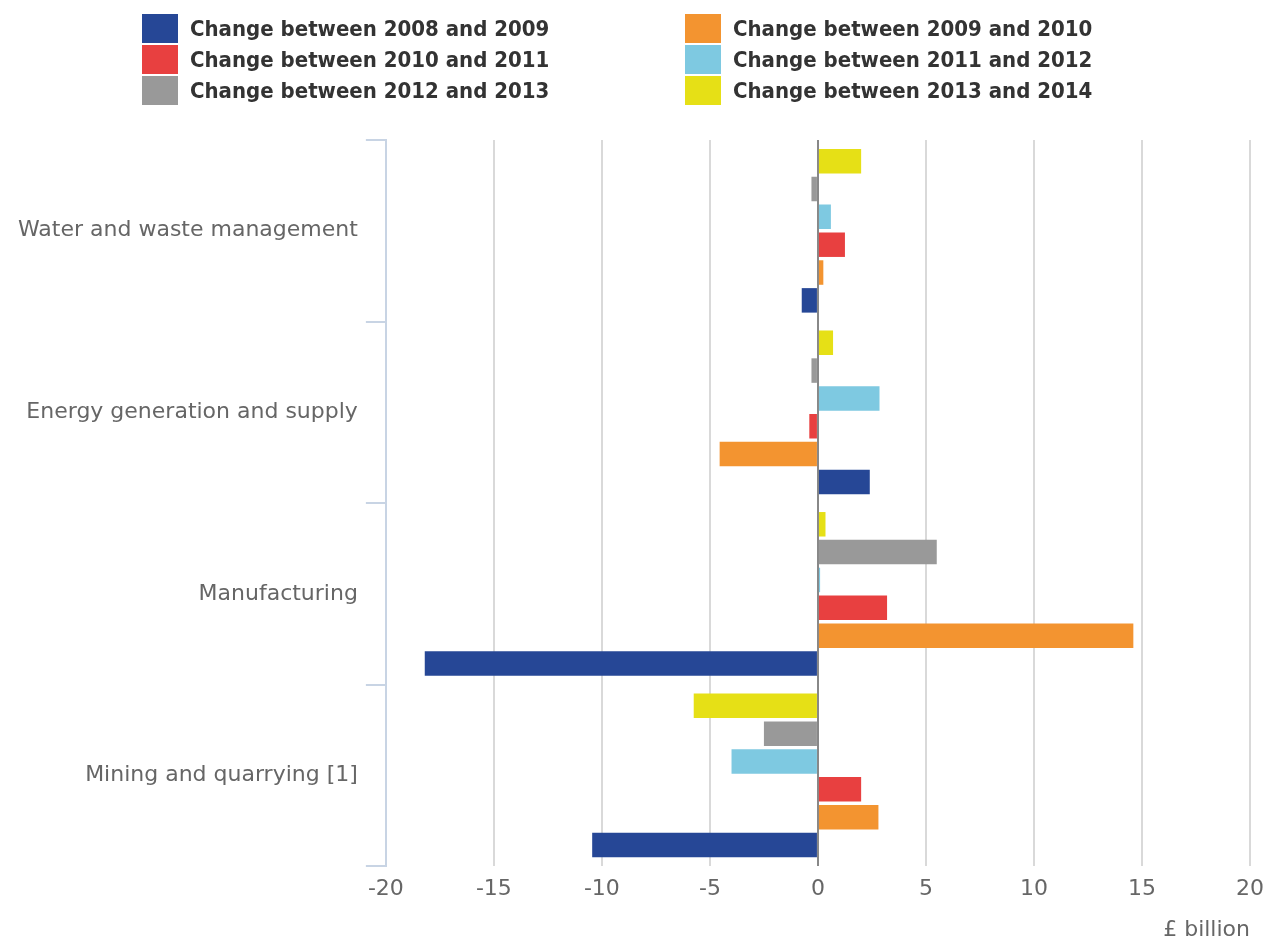 Image resolution: width=1274 pixels, height=947 pixels. I want to click on legend-label: Change between 2009 and 2010, so click(913, 28).